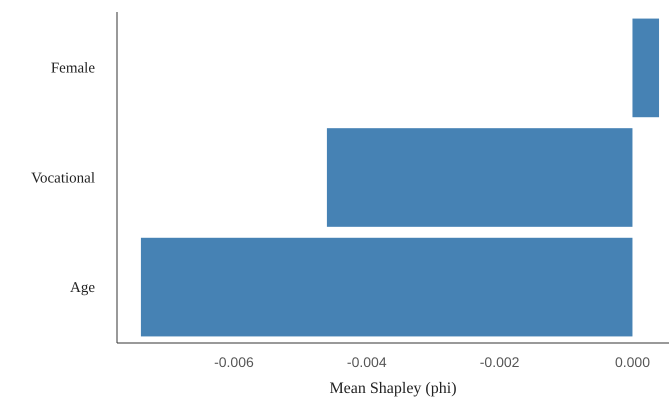 The height and width of the screenshot is (406, 669). Describe the element at coordinates (500, 362) in the screenshot. I see `x-tick-label: -0.002` at that location.